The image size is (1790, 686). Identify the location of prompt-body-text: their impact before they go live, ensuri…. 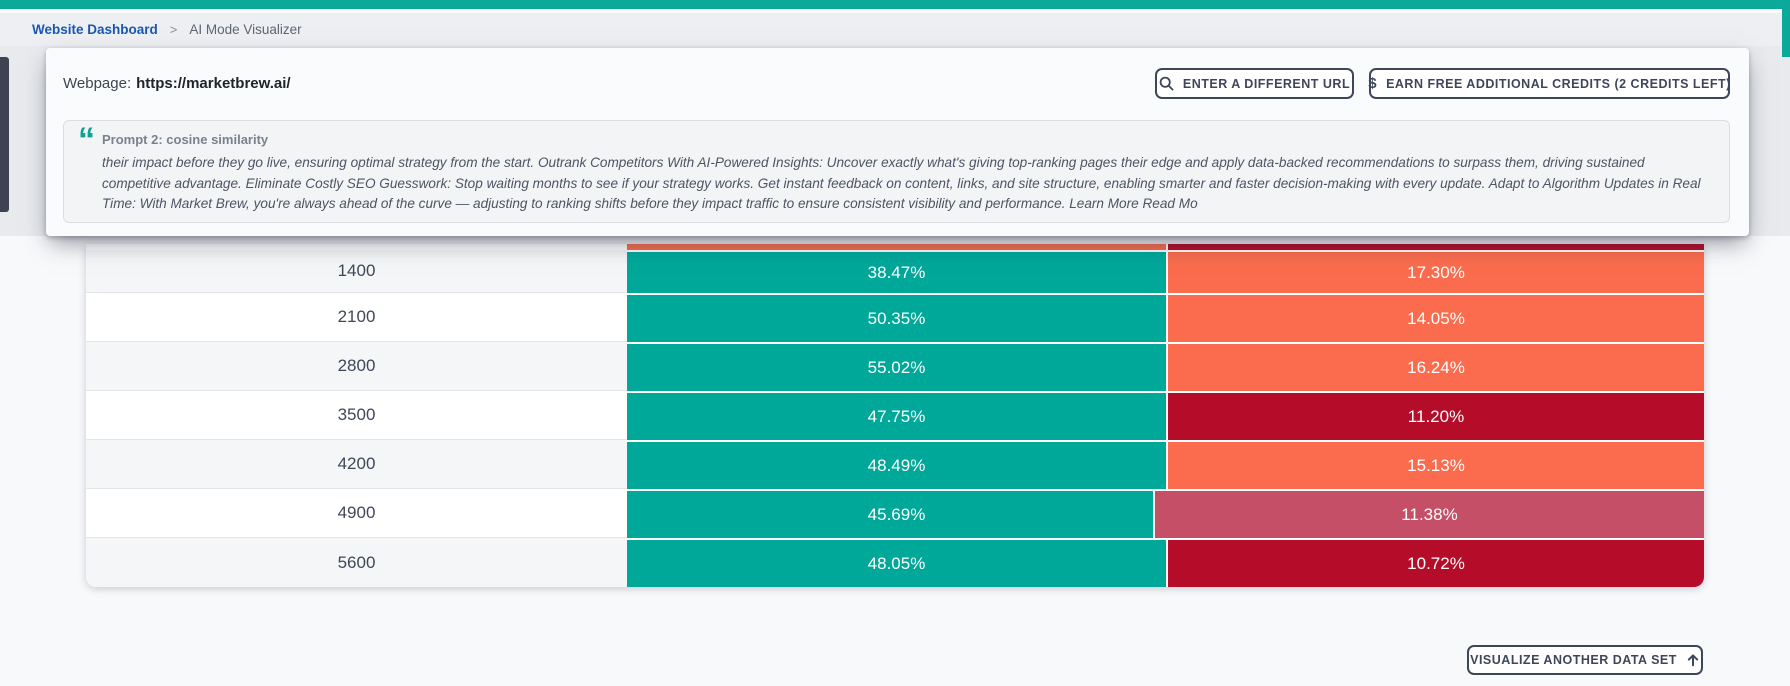
(901, 183).